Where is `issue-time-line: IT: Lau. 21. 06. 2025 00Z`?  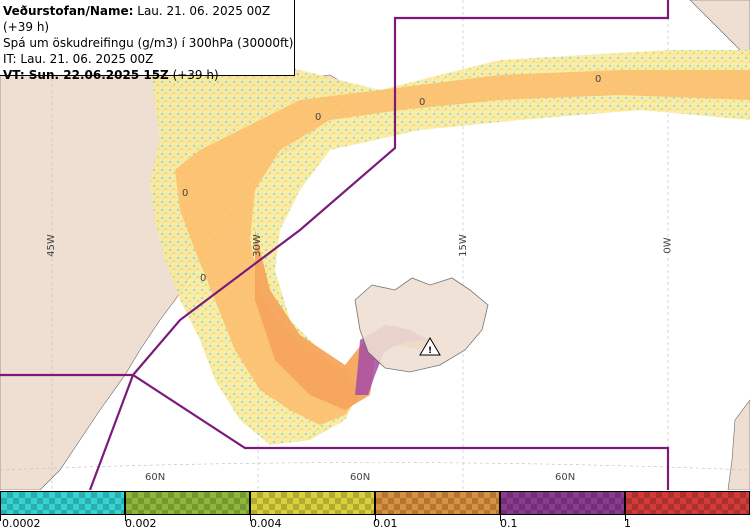 issue-time-line: IT: Lau. 21. 06. 2025 00Z is located at coordinates (78, 59).